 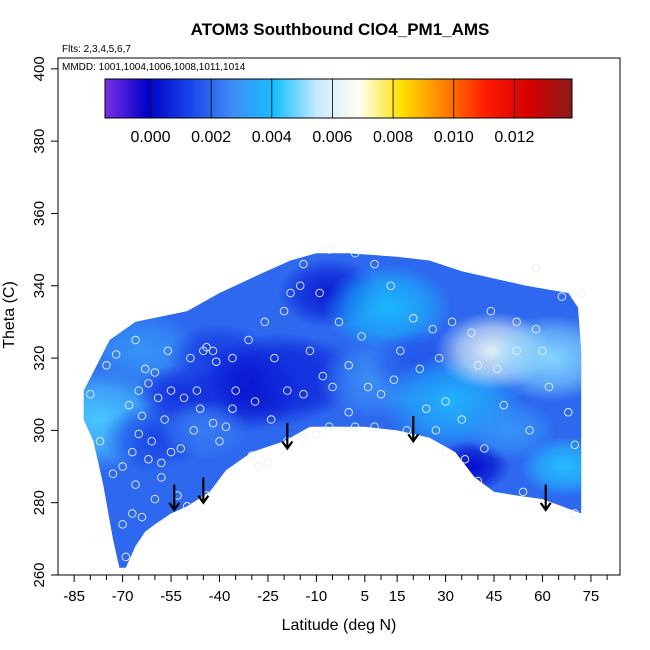 I want to click on colorbar-tick-label: 0.012, so click(x=514, y=137).